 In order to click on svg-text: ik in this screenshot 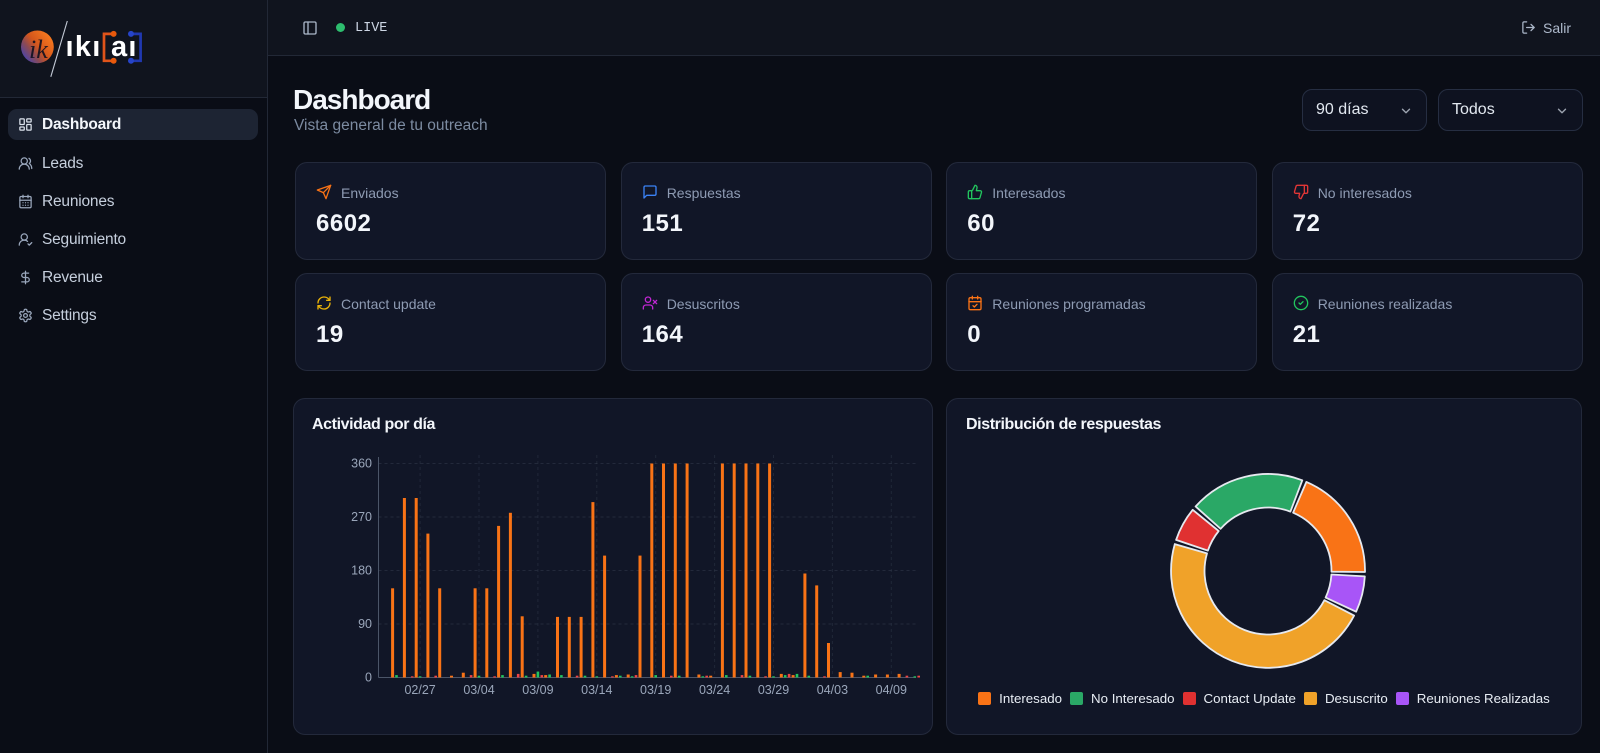, I will do `click(38, 49)`.